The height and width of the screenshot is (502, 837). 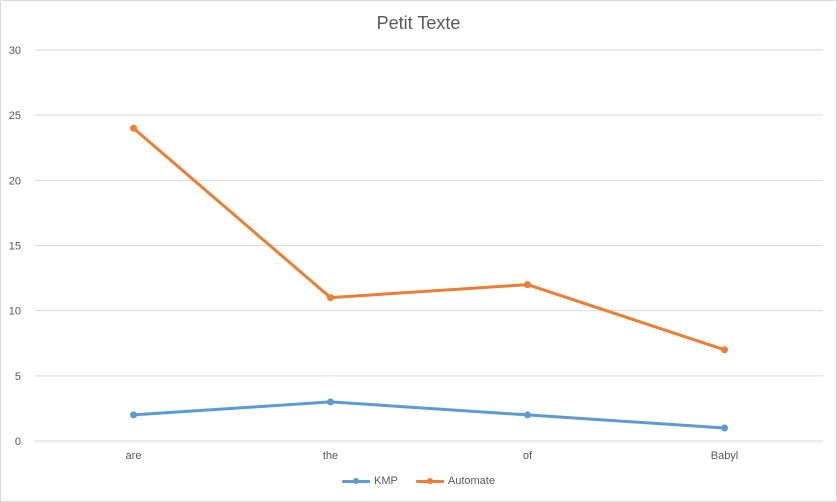 What do you see at coordinates (724, 428) in the screenshot?
I see `data-point-kmp-babyl` at bounding box center [724, 428].